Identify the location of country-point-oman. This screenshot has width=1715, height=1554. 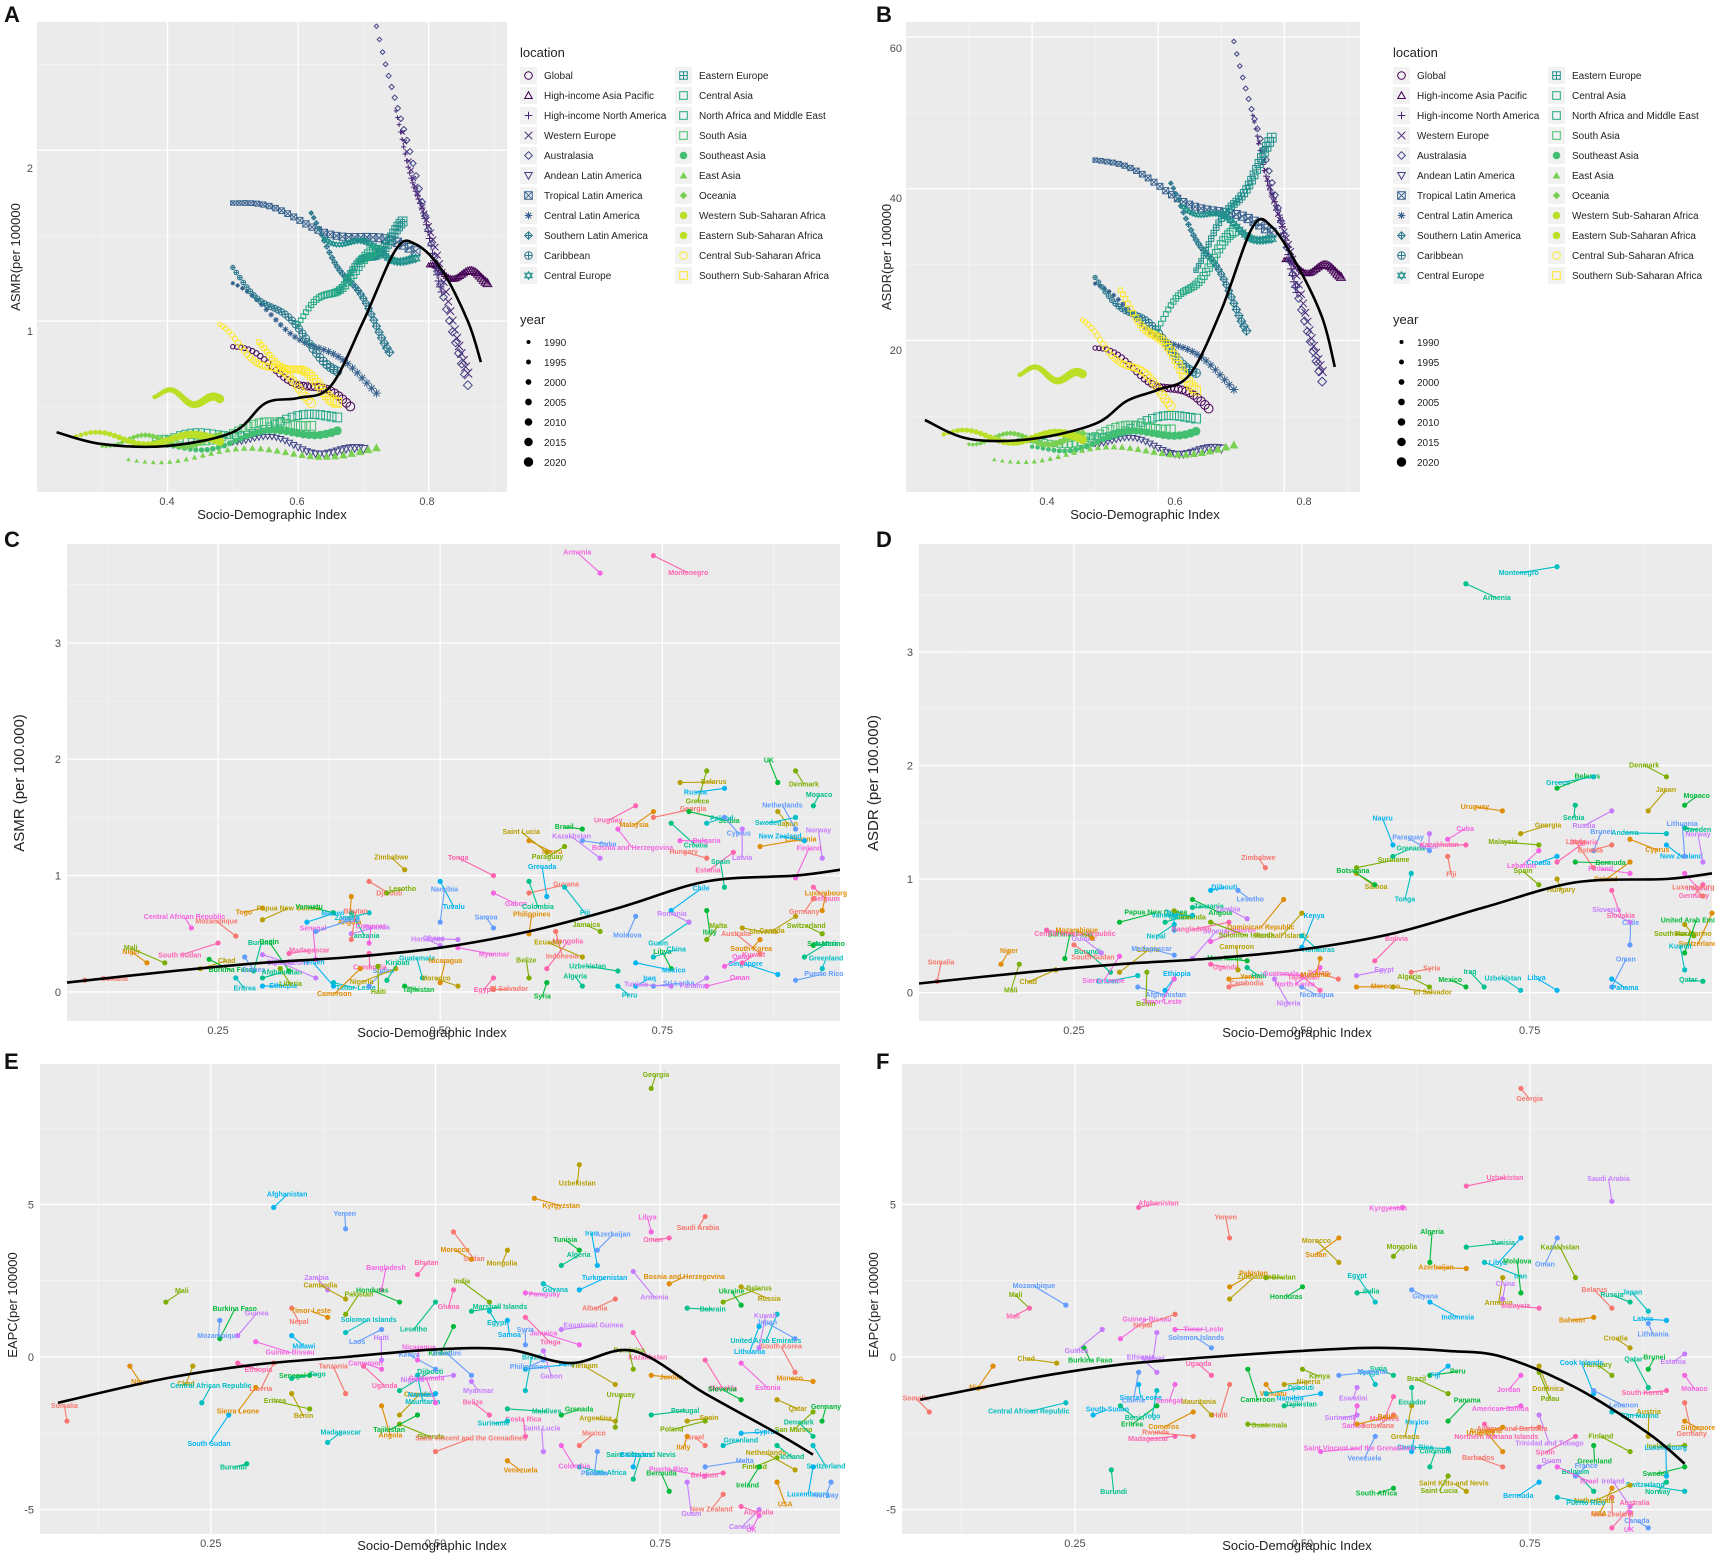
(669, 1238).